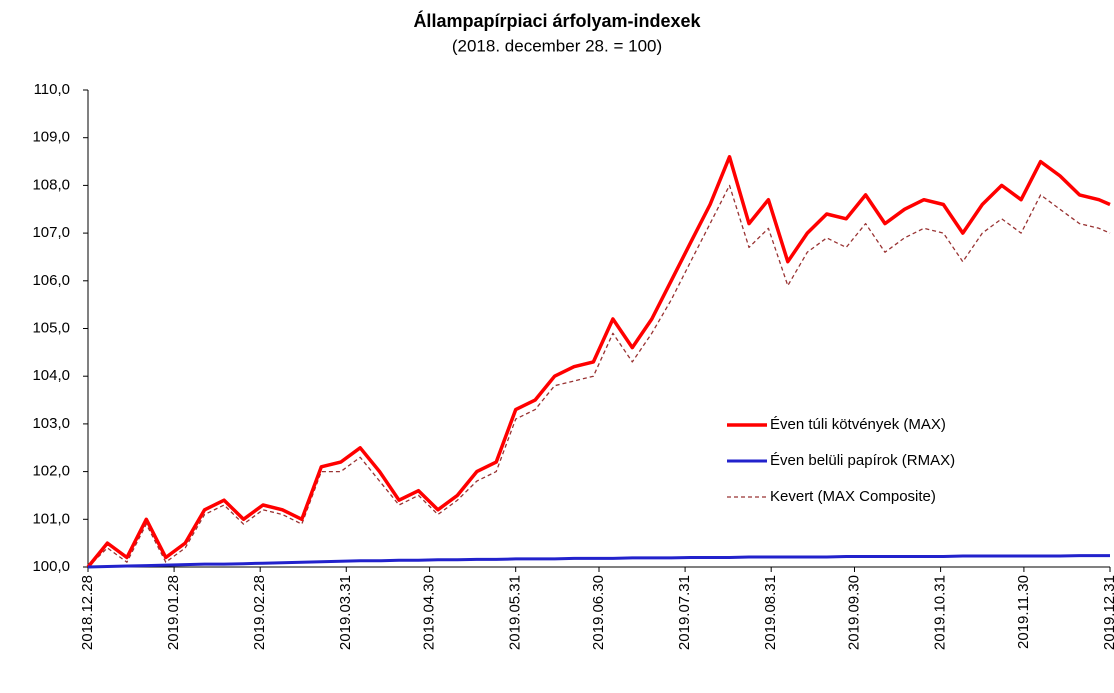 The image size is (1114, 693). Describe the element at coordinates (52, 89) in the screenshot. I see `y-tick-label: 110,0` at that location.